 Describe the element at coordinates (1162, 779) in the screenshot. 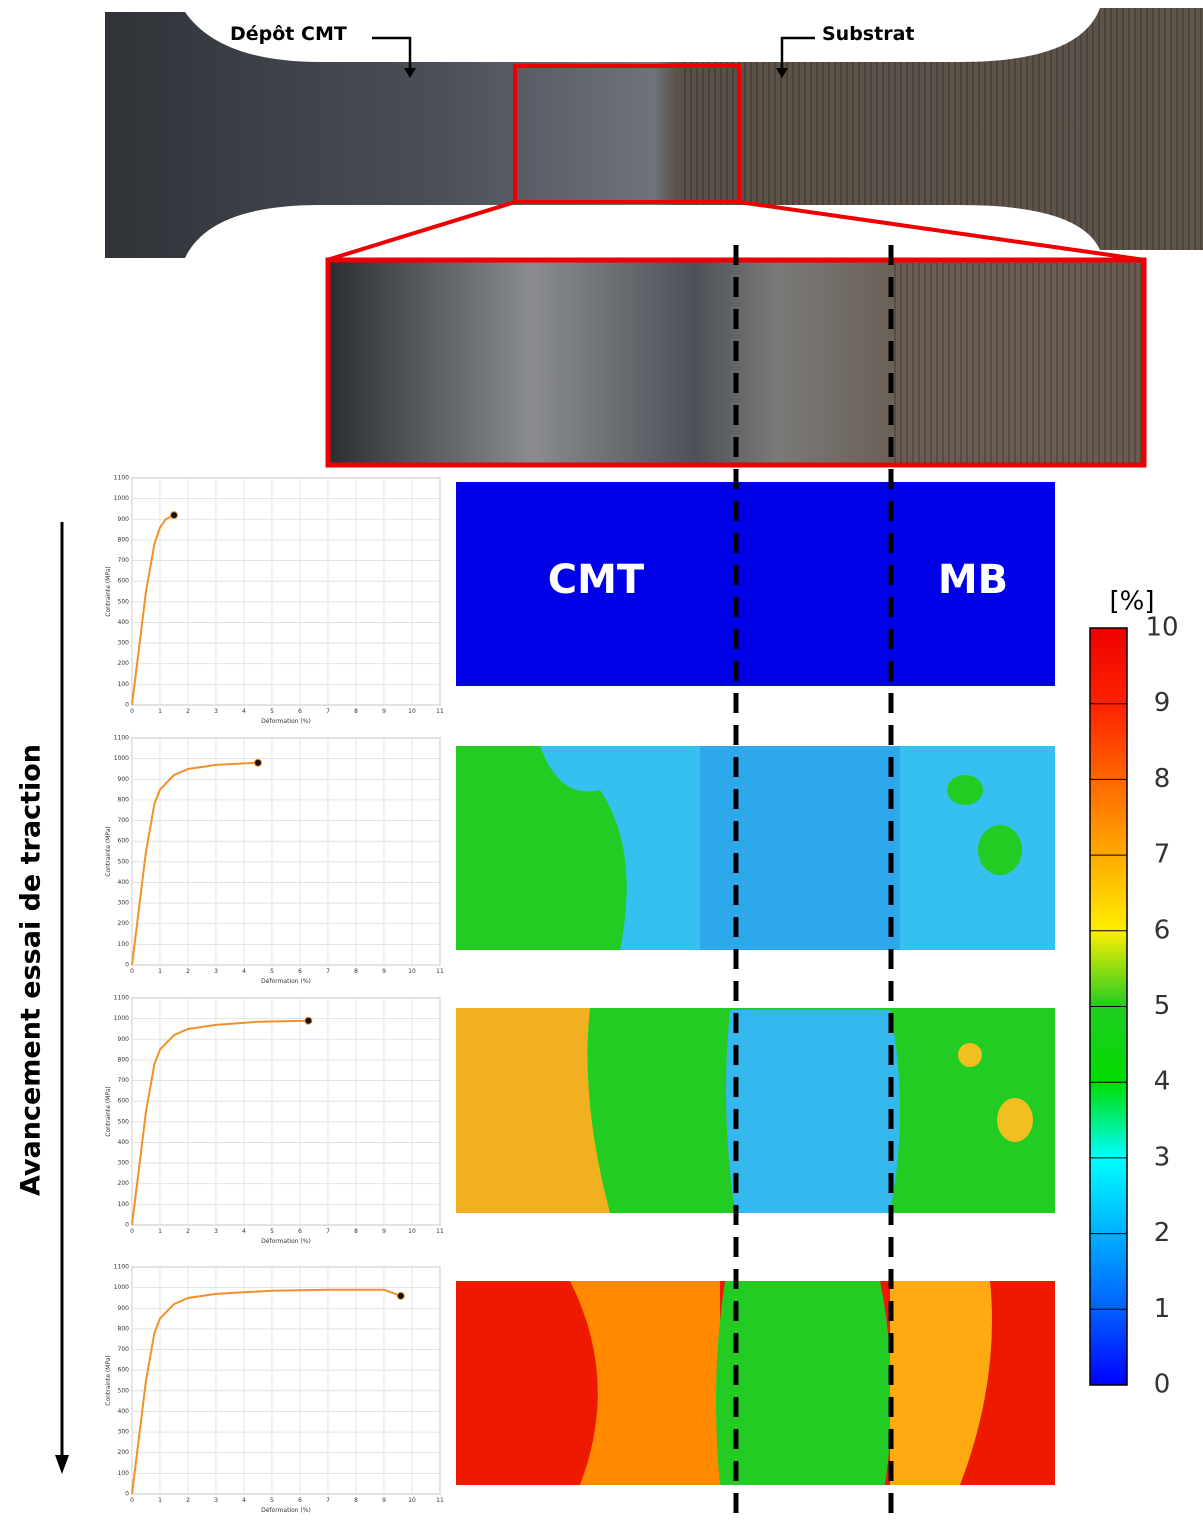

I see `colorbar-tick-label: 8` at that location.